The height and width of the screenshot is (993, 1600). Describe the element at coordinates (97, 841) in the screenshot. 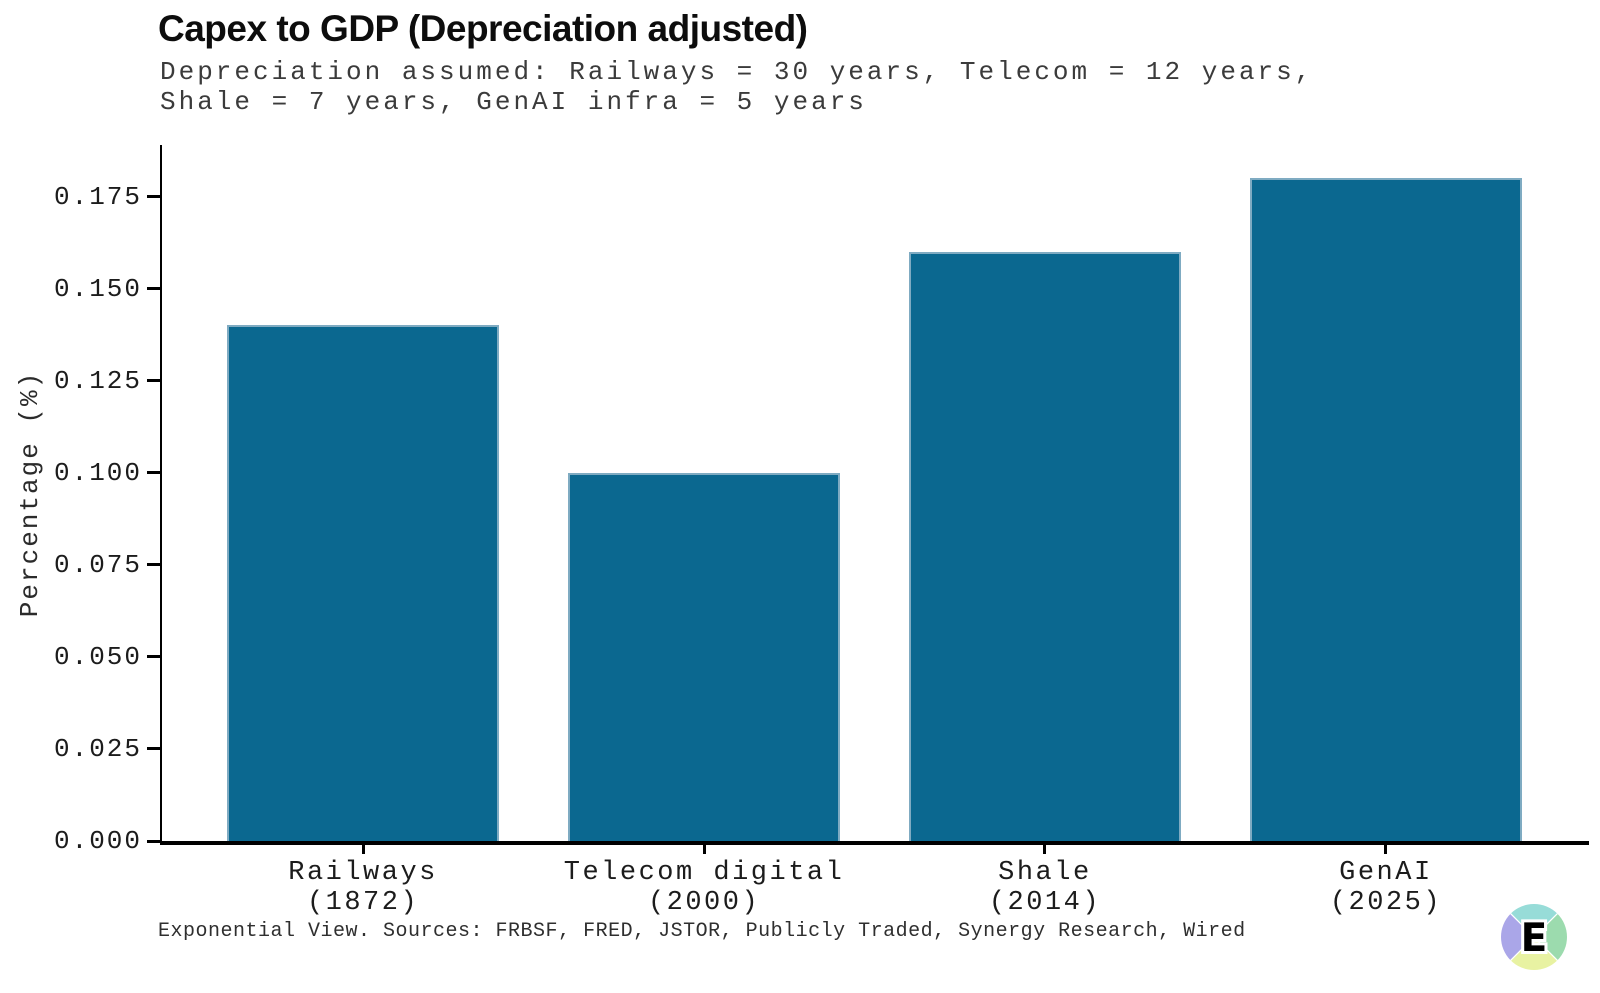

I see `y-tick-label: 0.000` at that location.